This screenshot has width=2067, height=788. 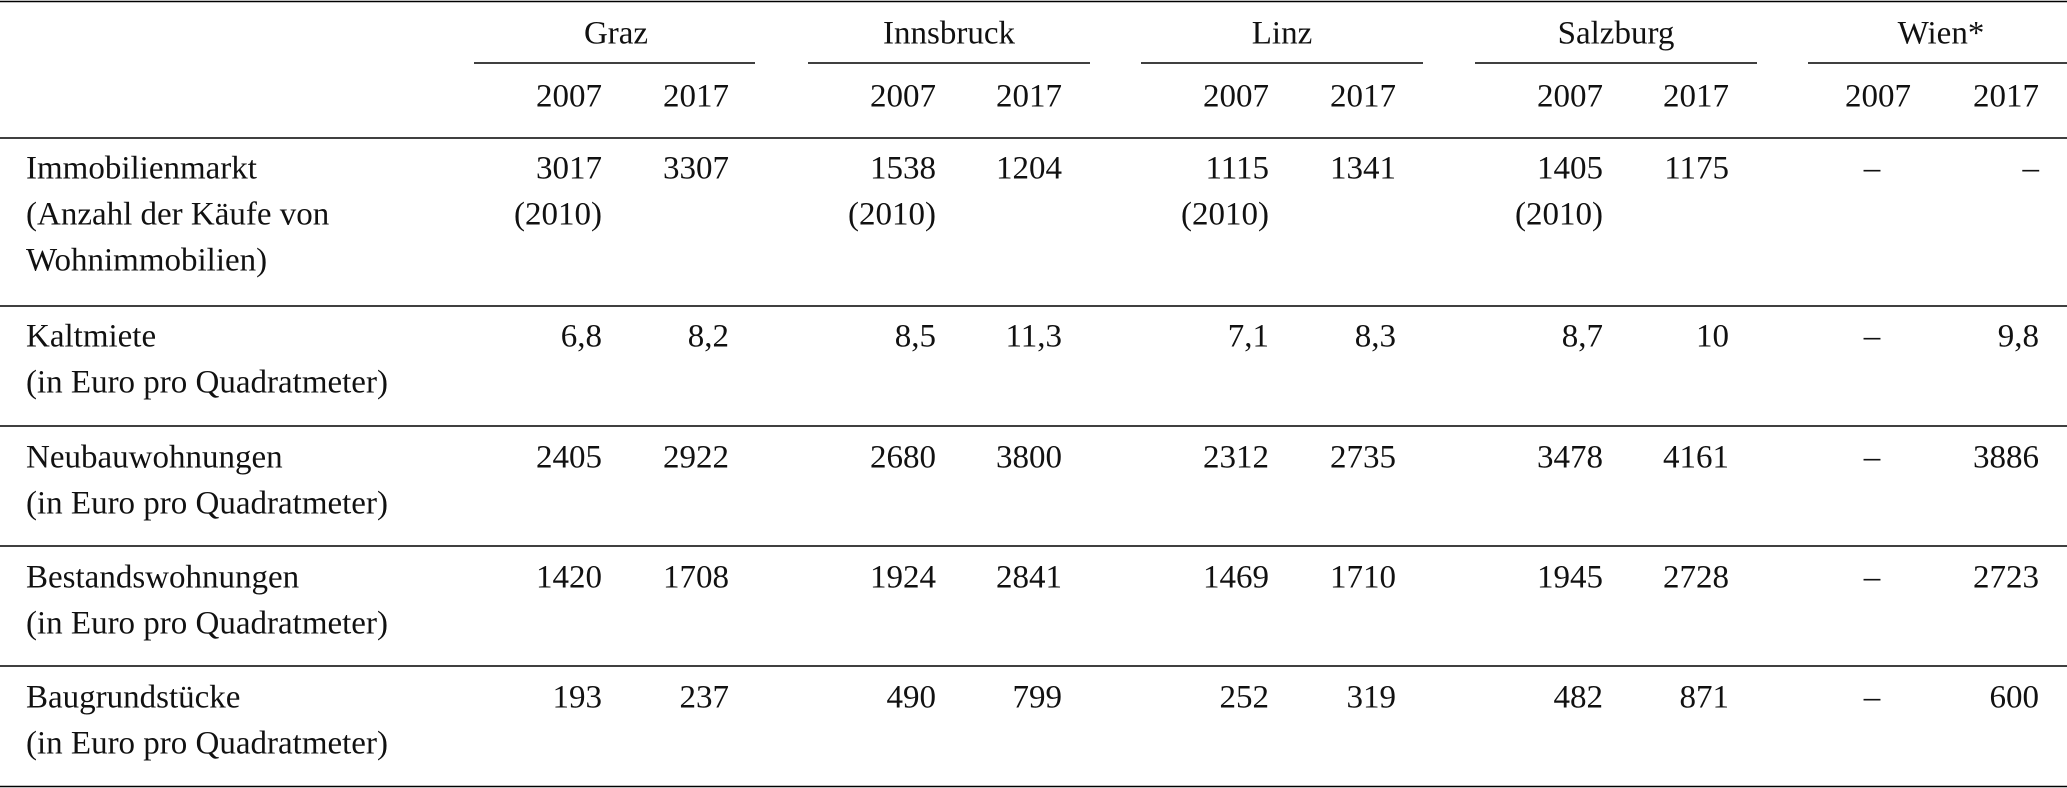 What do you see at coordinates (696, 169) in the screenshot?
I see `cell: 3307` at bounding box center [696, 169].